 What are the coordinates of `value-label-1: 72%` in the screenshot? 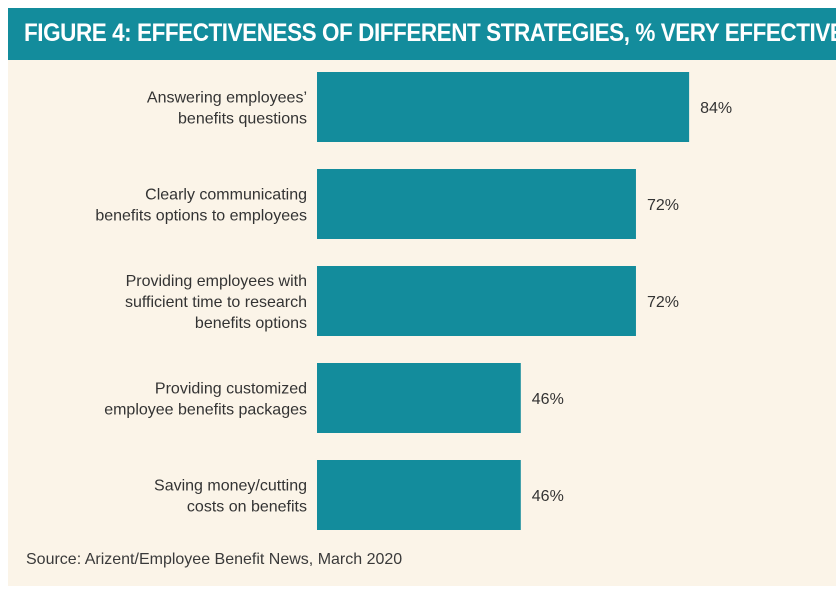 It's located at (663, 205).